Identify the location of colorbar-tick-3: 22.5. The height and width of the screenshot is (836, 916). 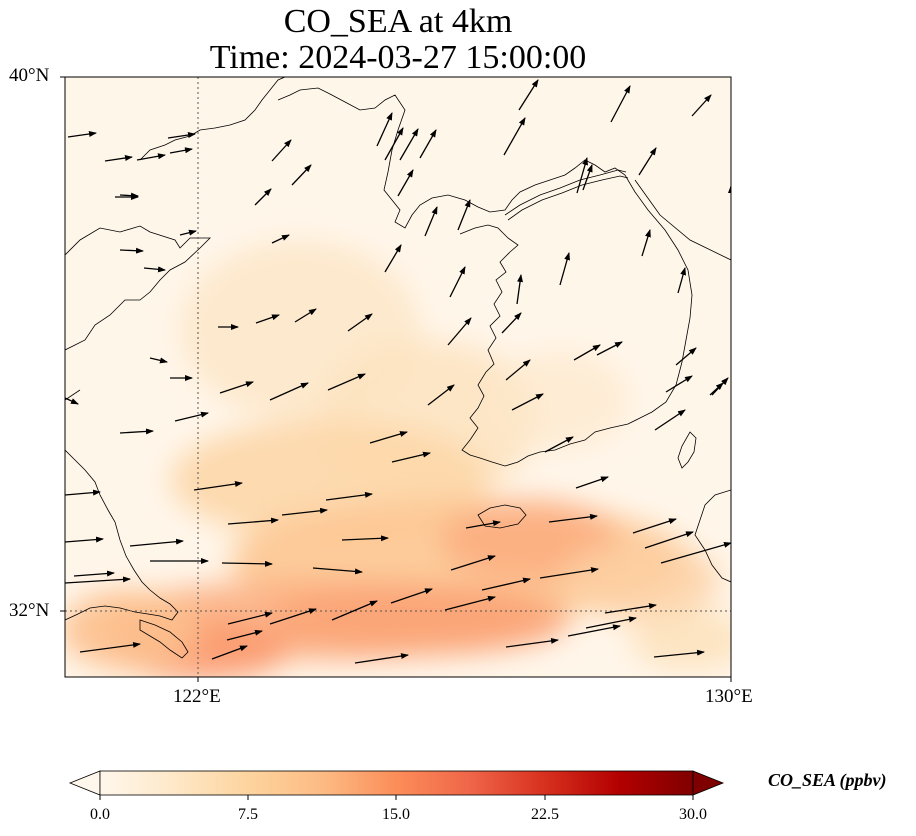
(545, 814).